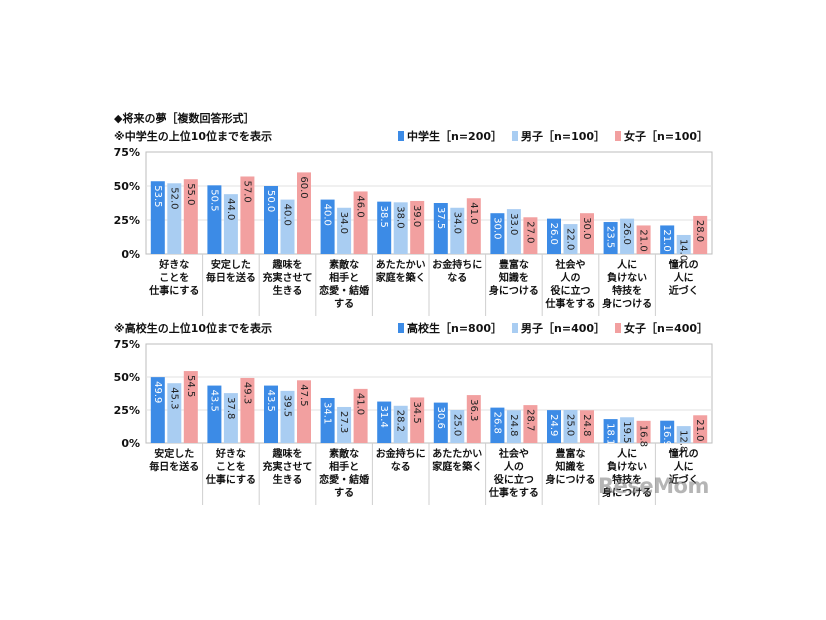 The height and width of the screenshot is (620, 826). What do you see at coordinates (360, 404) in the screenshot?
I see `data-label: 41.0` at bounding box center [360, 404].